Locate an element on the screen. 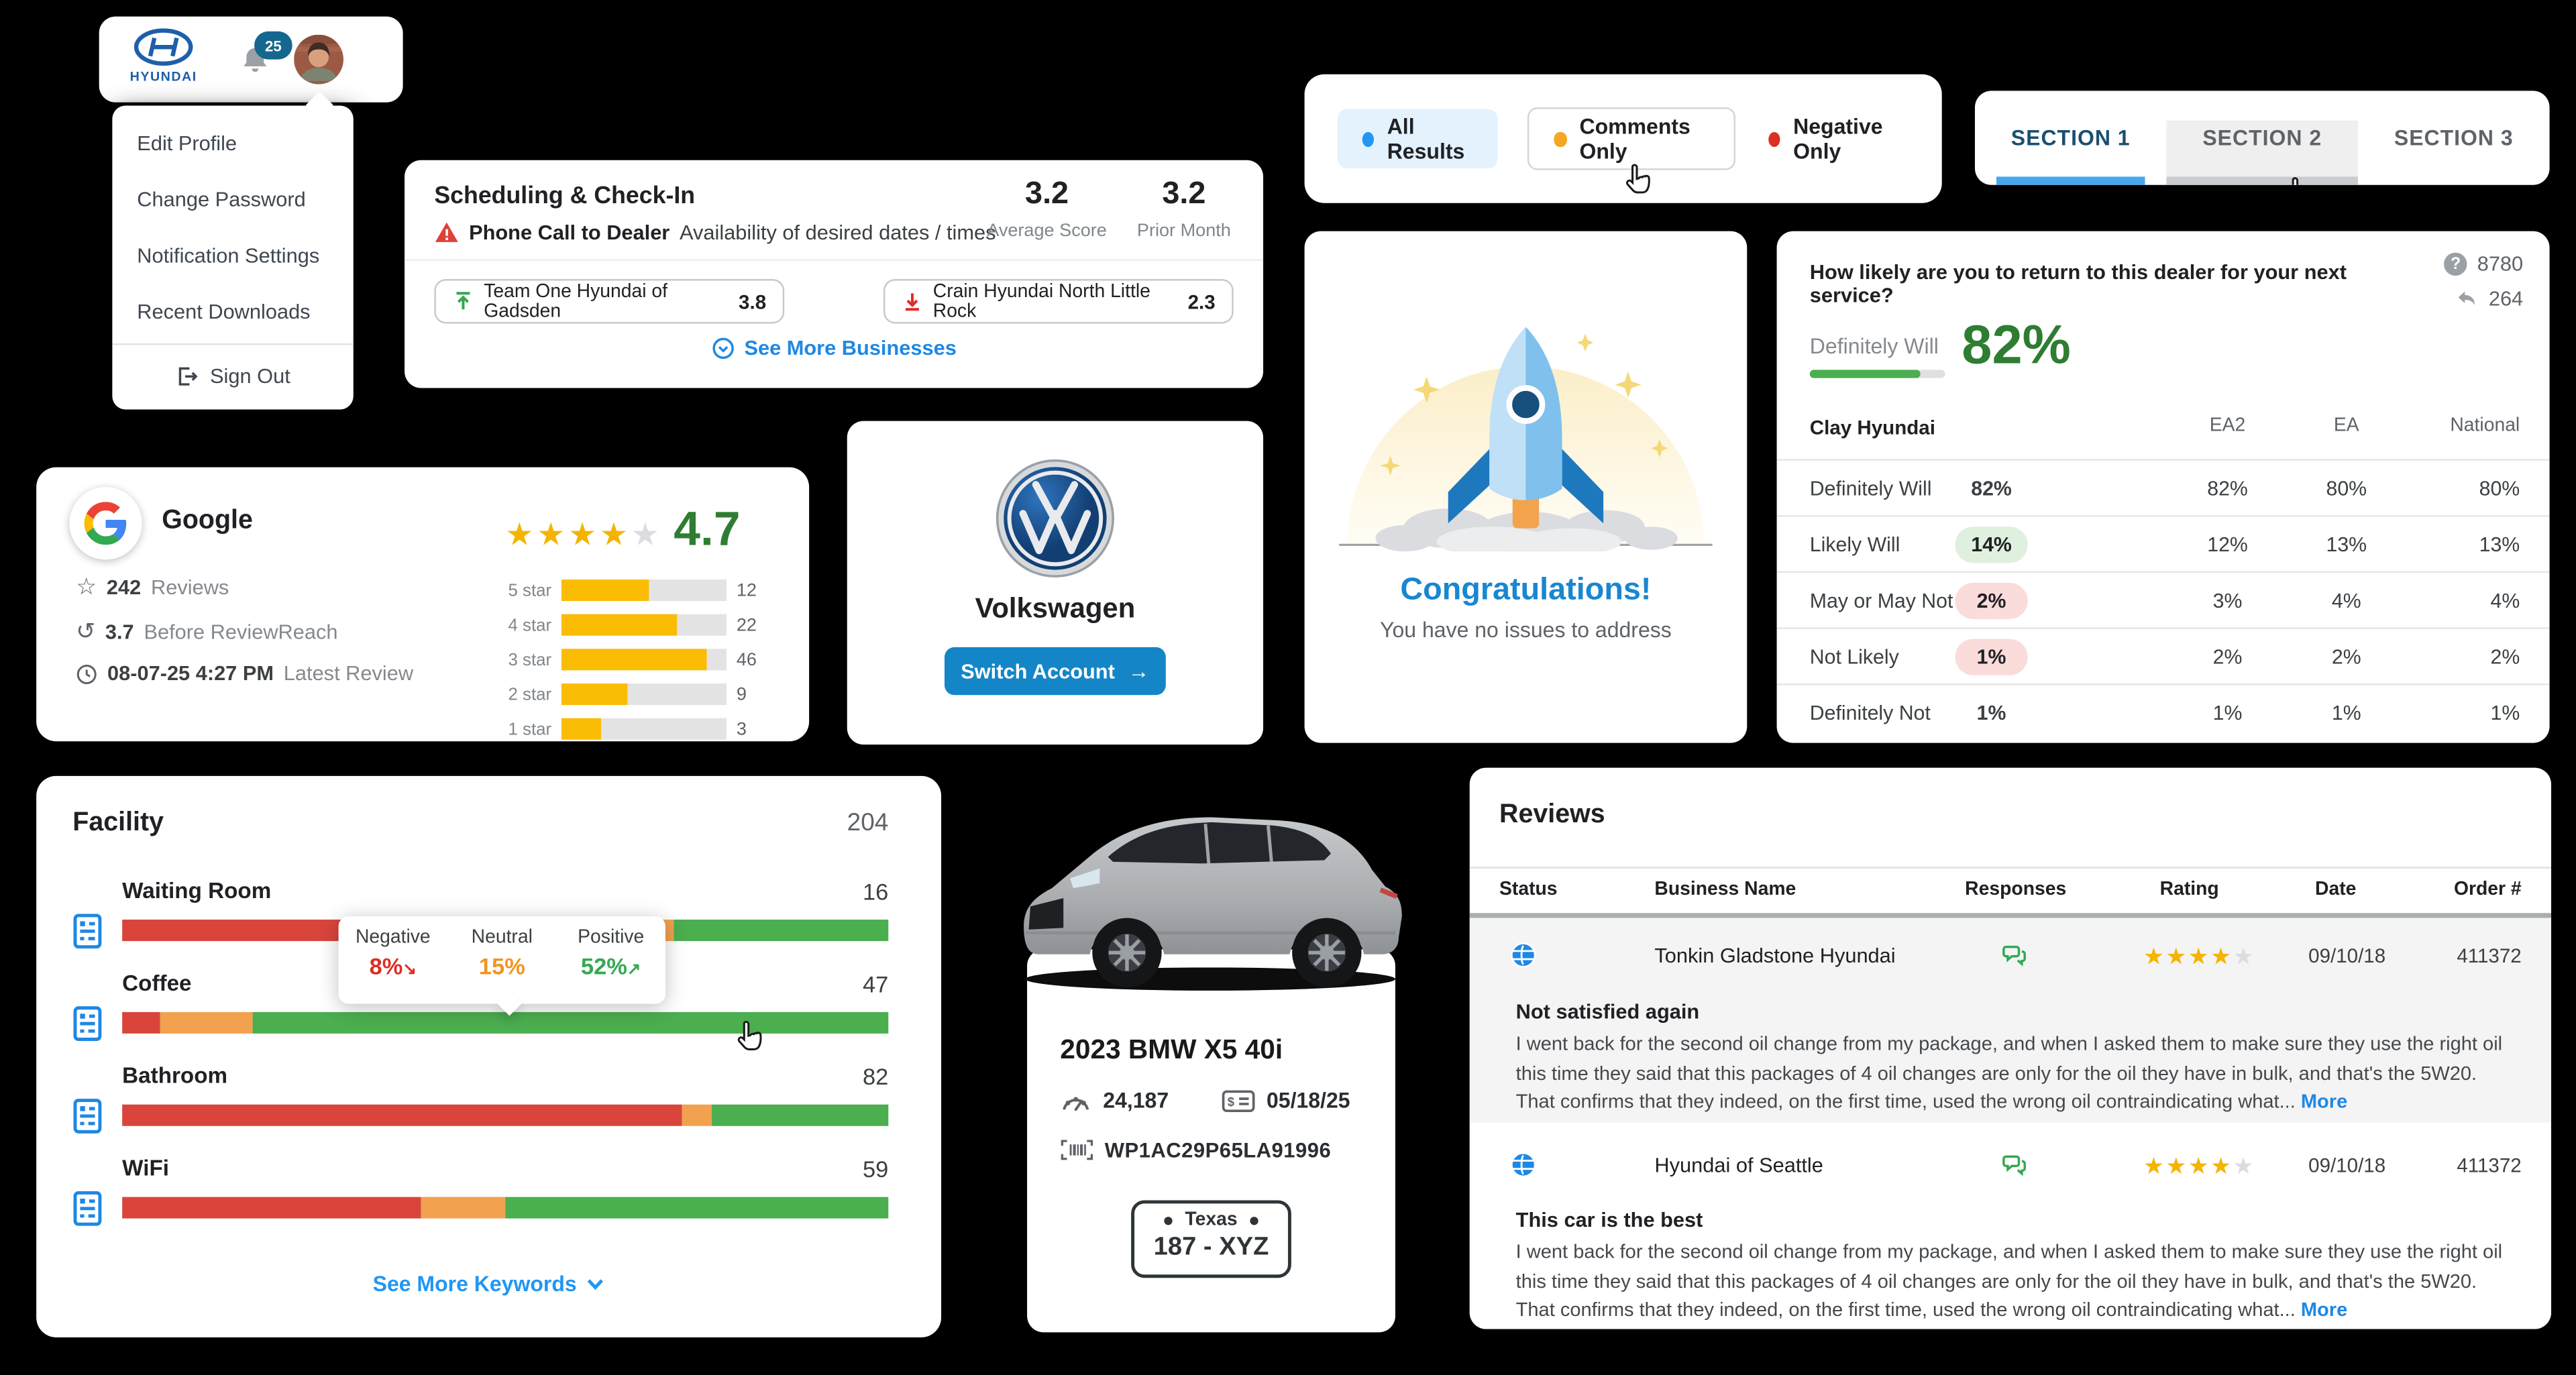 This screenshot has height=1375, width=2576. positive-segment is located at coordinates (800, 1115).